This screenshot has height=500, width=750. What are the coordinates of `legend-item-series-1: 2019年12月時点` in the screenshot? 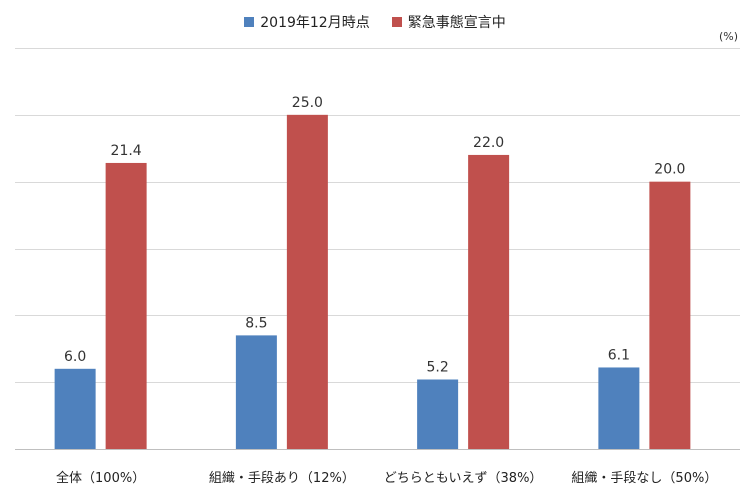 It's located at (307, 22).